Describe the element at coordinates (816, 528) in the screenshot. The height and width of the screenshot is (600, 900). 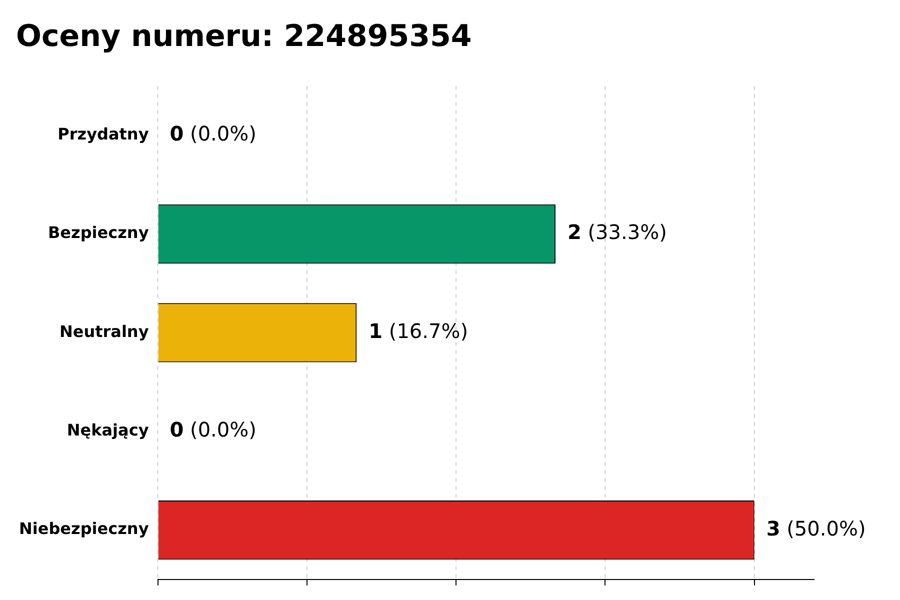
I see `data-label: 3 (50.0%)` at that location.